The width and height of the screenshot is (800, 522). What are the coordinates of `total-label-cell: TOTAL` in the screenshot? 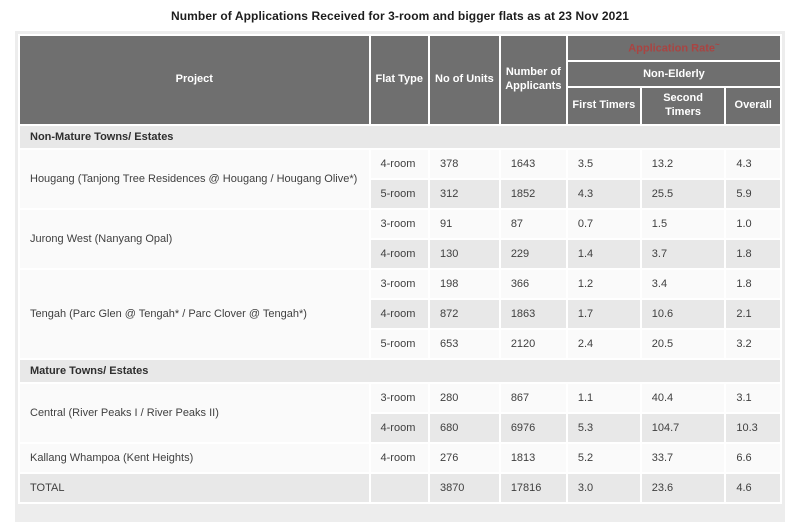 It's located at (194, 487).